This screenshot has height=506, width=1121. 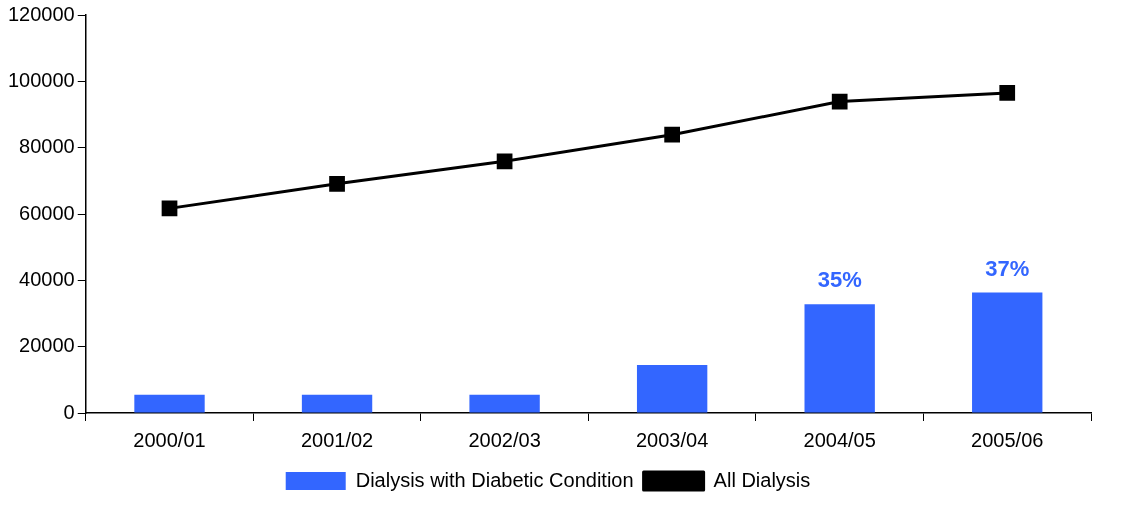 What do you see at coordinates (672, 439) in the screenshot?
I see `x-tick-label: 2003/04` at bounding box center [672, 439].